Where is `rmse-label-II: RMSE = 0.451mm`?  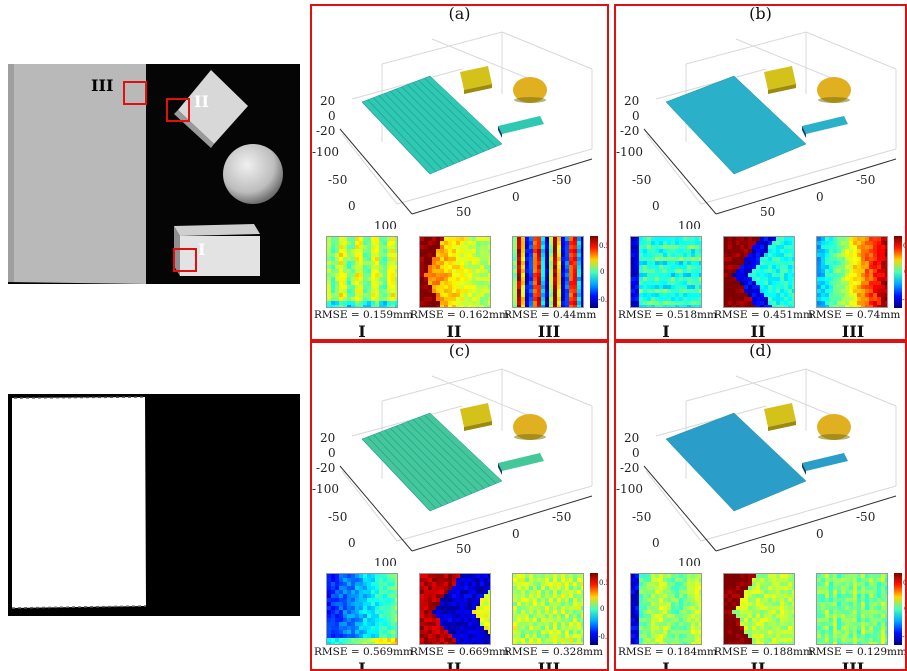 rmse-label-II: RMSE = 0.451mm is located at coordinates (763, 315).